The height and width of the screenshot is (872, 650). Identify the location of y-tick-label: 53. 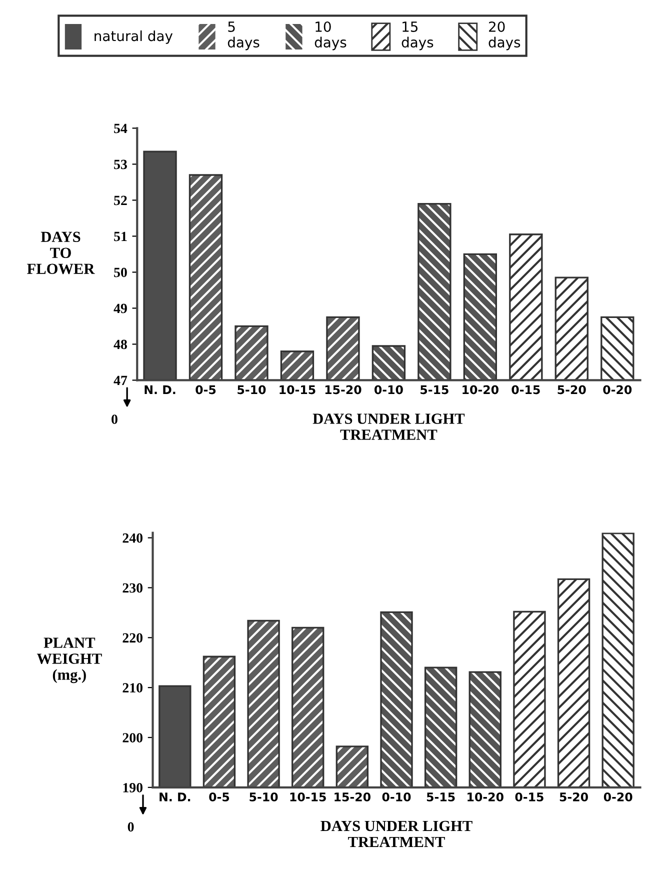
(120, 165).